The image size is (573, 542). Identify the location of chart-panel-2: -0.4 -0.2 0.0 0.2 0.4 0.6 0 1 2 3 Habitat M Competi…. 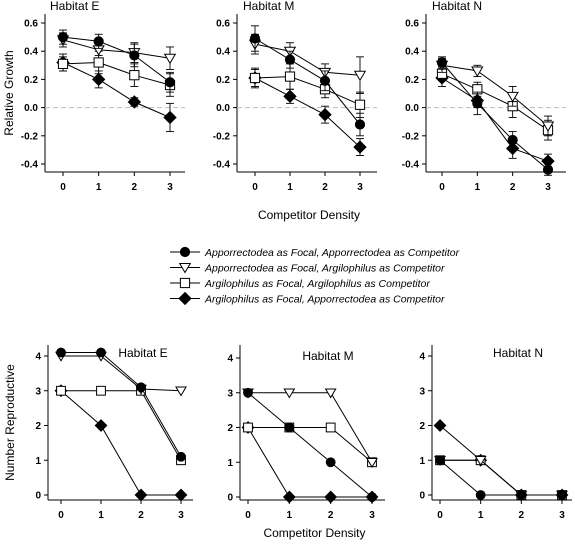
(295, 111).